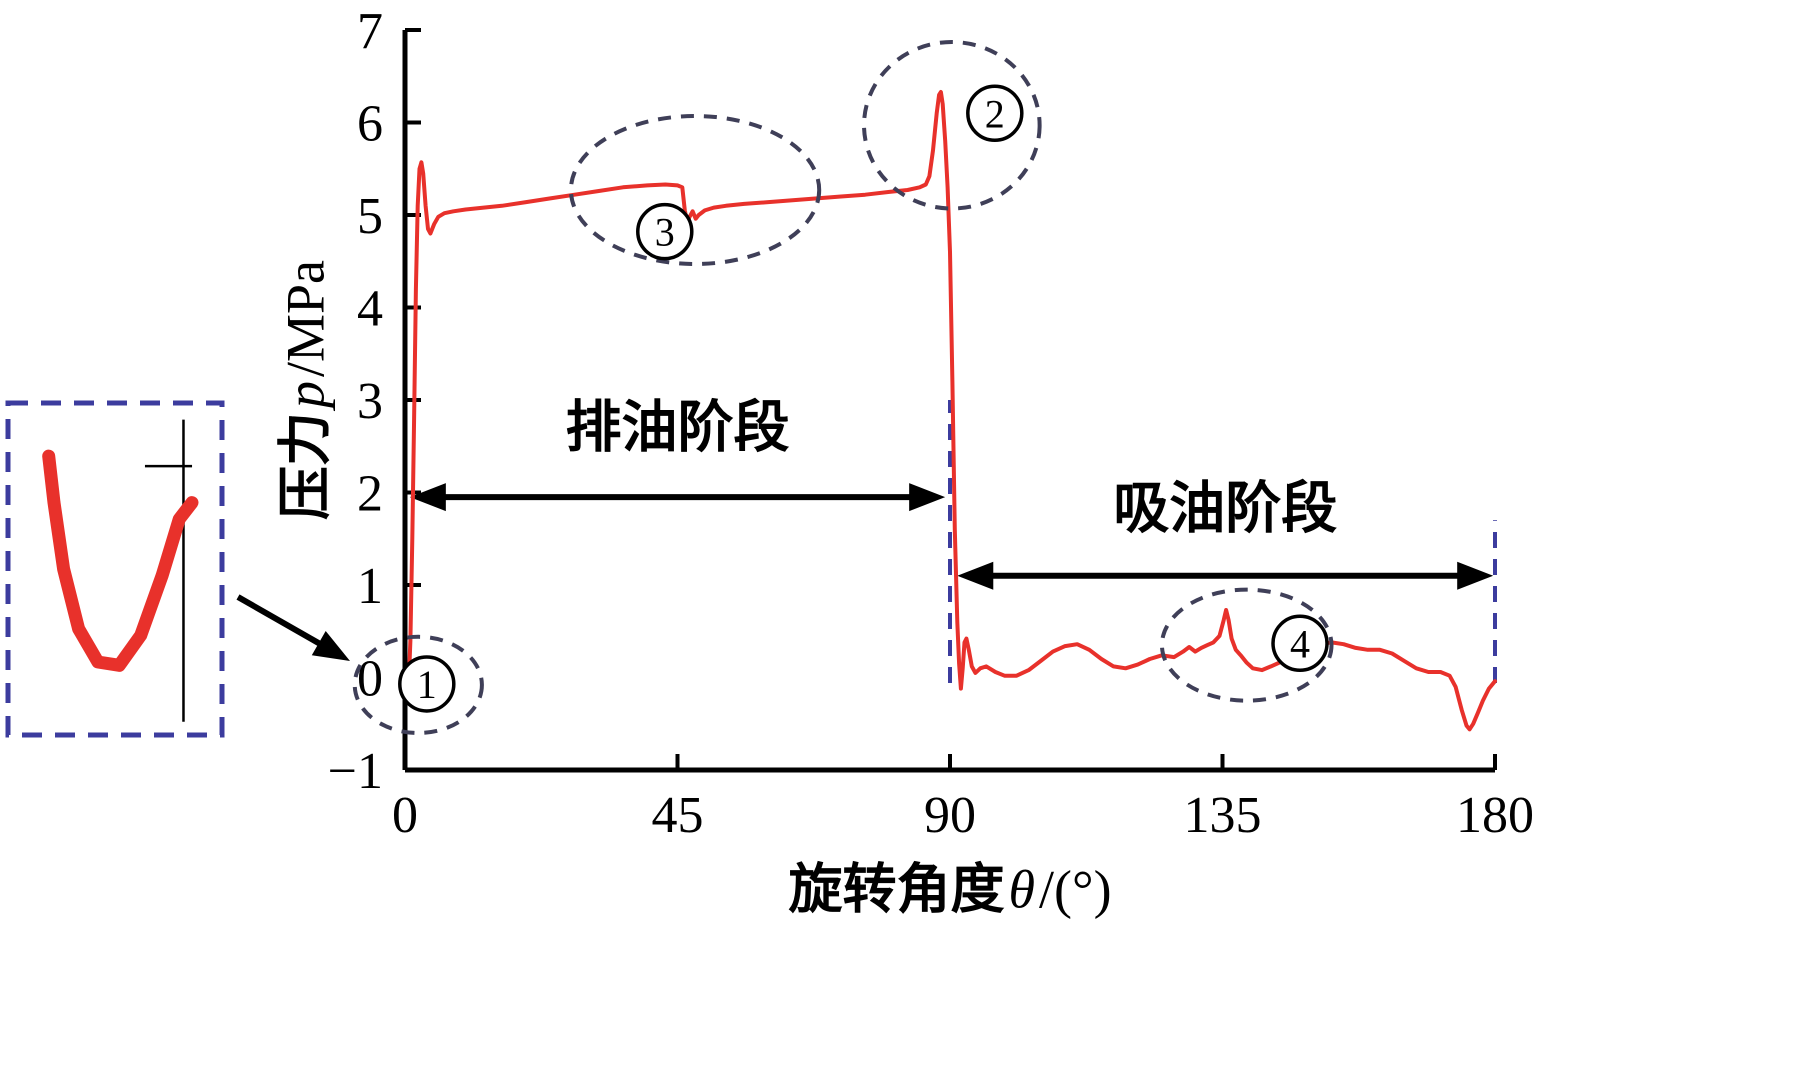 The width and height of the screenshot is (1811, 1068). Describe the element at coordinates (678, 426) in the screenshot. I see `phase-label-1: 排油阶段` at that location.